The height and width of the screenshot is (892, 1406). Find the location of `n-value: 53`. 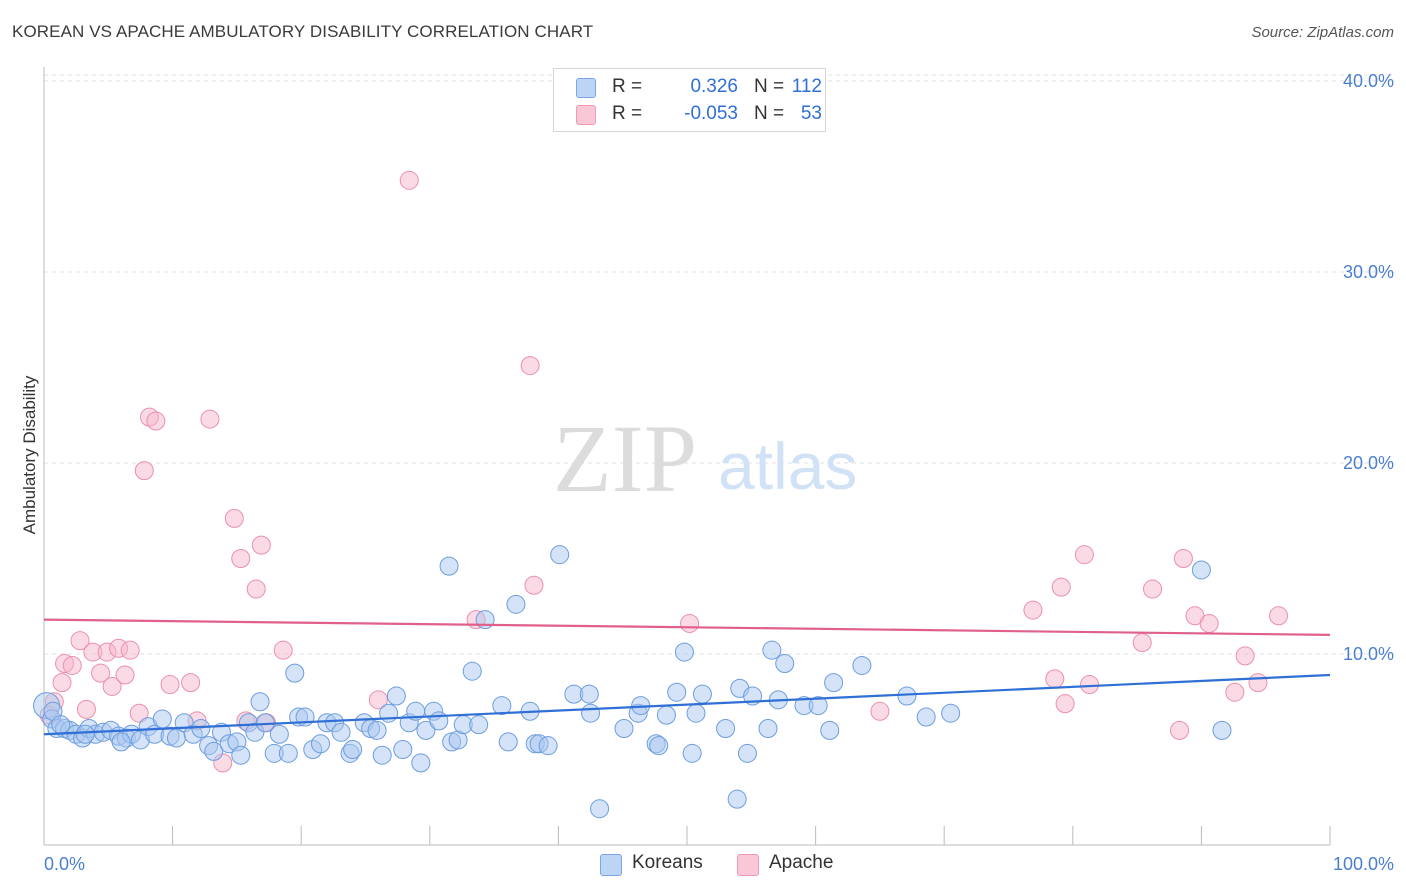

n-value: 53 is located at coordinates (811, 113).